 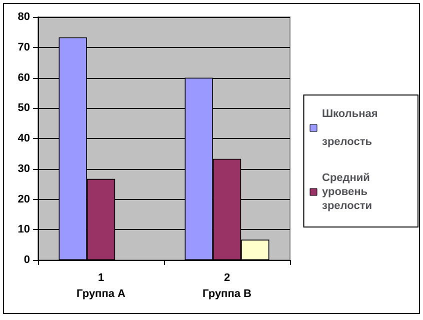 I want to click on y-tick-label: 10, so click(x=24, y=230).